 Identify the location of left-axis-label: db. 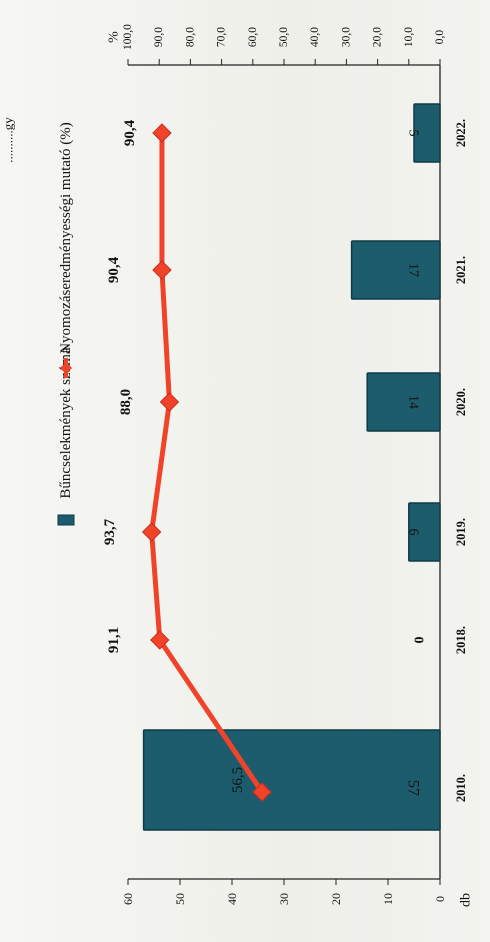
(466, 900).